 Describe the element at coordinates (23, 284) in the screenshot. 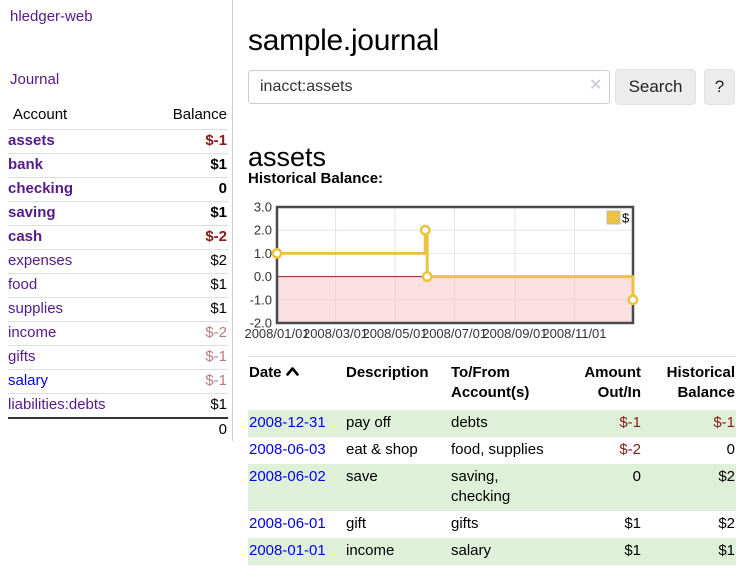

I see `account-link-food: food` at that location.